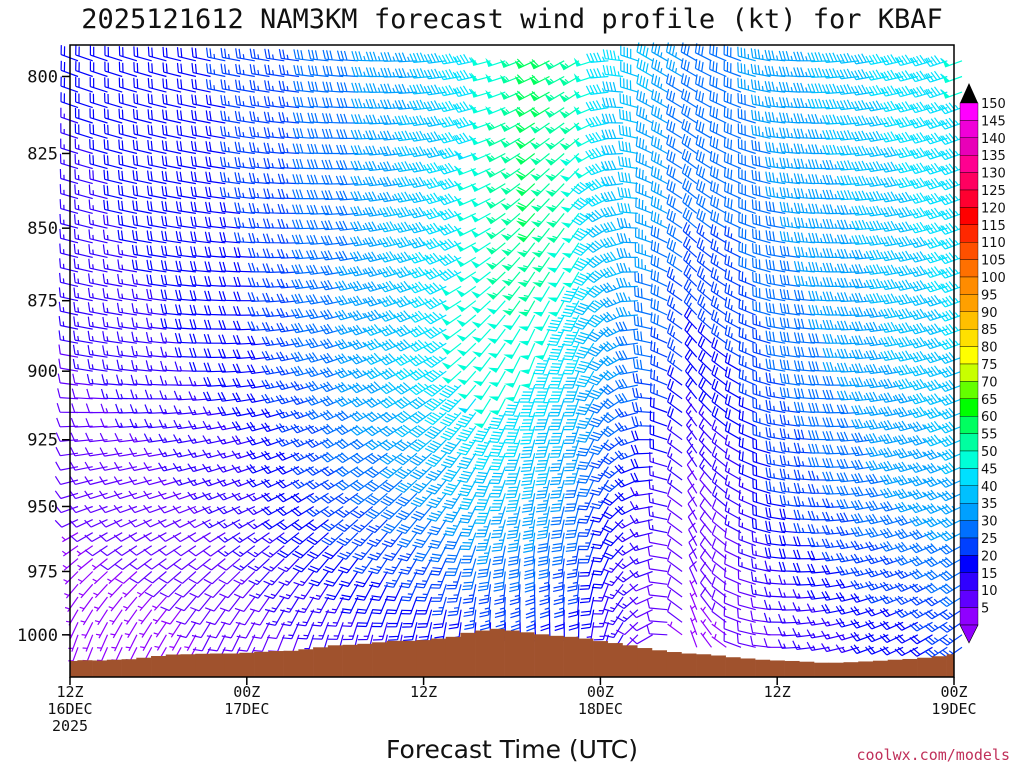 Image resolution: width=1024 pixels, height=768 pixels. I want to click on credit-link: coolwx.com/models, so click(933, 755).